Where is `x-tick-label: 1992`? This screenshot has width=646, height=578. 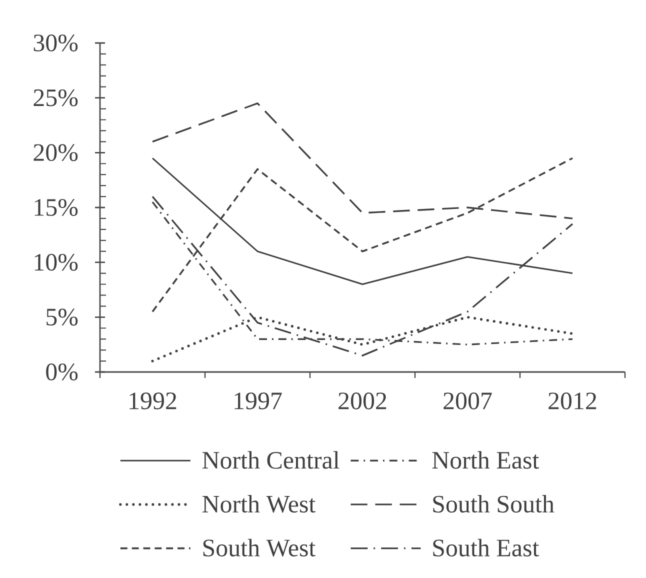 x-tick-label: 1992 is located at coordinates (153, 401).